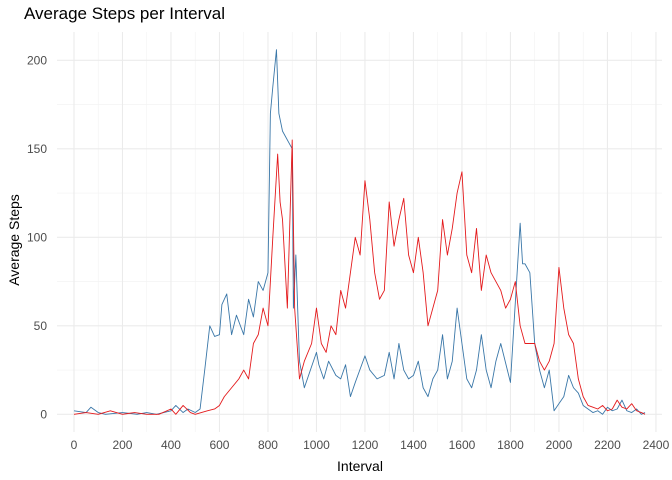 The width and height of the screenshot is (672, 480). What do you see at coordinates (656, 445) in the screenshot?
I see `x-tick-label: 2400` at bounding box center [656, 445].